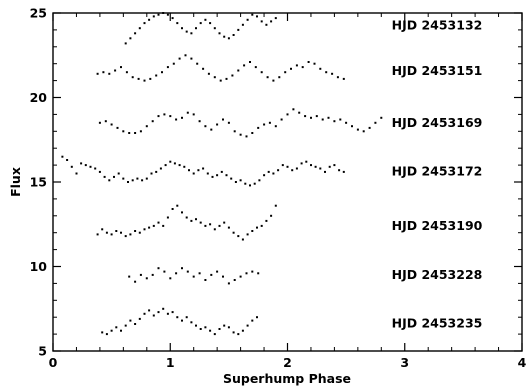 The height and width of the screenshot is (388, 531). Describe the element at coordinates (15, 182) in the screenshot. I see `y-axis-title: Flux` at that location.